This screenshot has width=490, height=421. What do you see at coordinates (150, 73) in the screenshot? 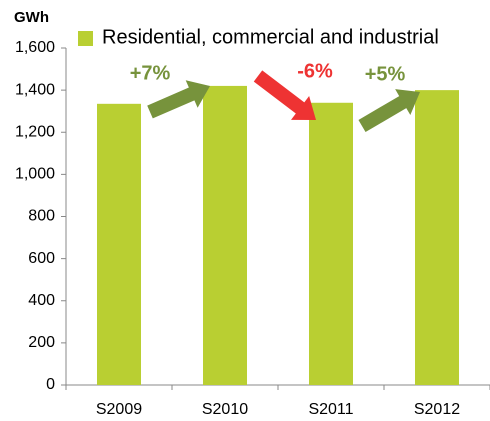
I see `annotation: +7%` at bounding box center [150, 73].